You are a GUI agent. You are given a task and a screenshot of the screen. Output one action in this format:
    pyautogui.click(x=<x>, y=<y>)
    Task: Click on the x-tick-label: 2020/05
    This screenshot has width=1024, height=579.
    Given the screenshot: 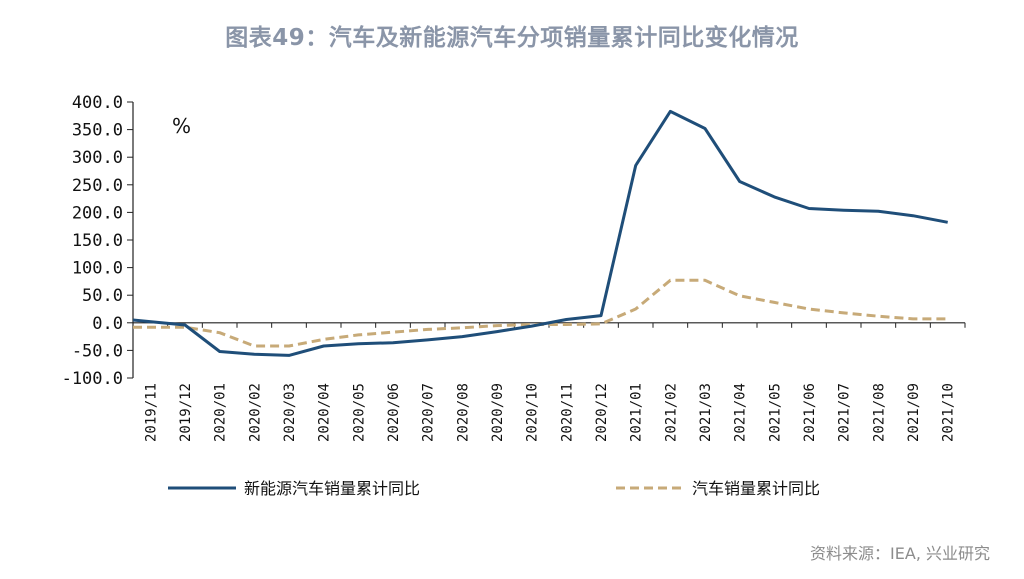 What is the action you would take?
    pyautogui.click(x=359, y=412)
    